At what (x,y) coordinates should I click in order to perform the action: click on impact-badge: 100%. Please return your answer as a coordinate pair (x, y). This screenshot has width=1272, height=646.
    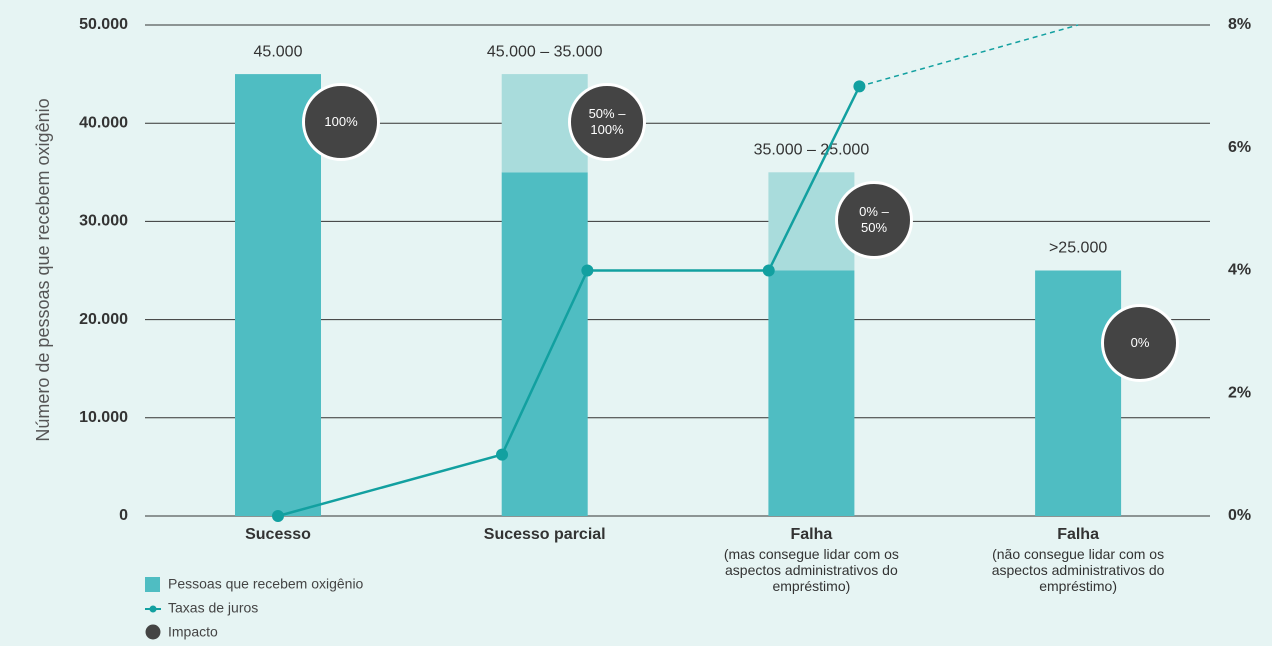
    Looking at the image, I should click on (341, 122).